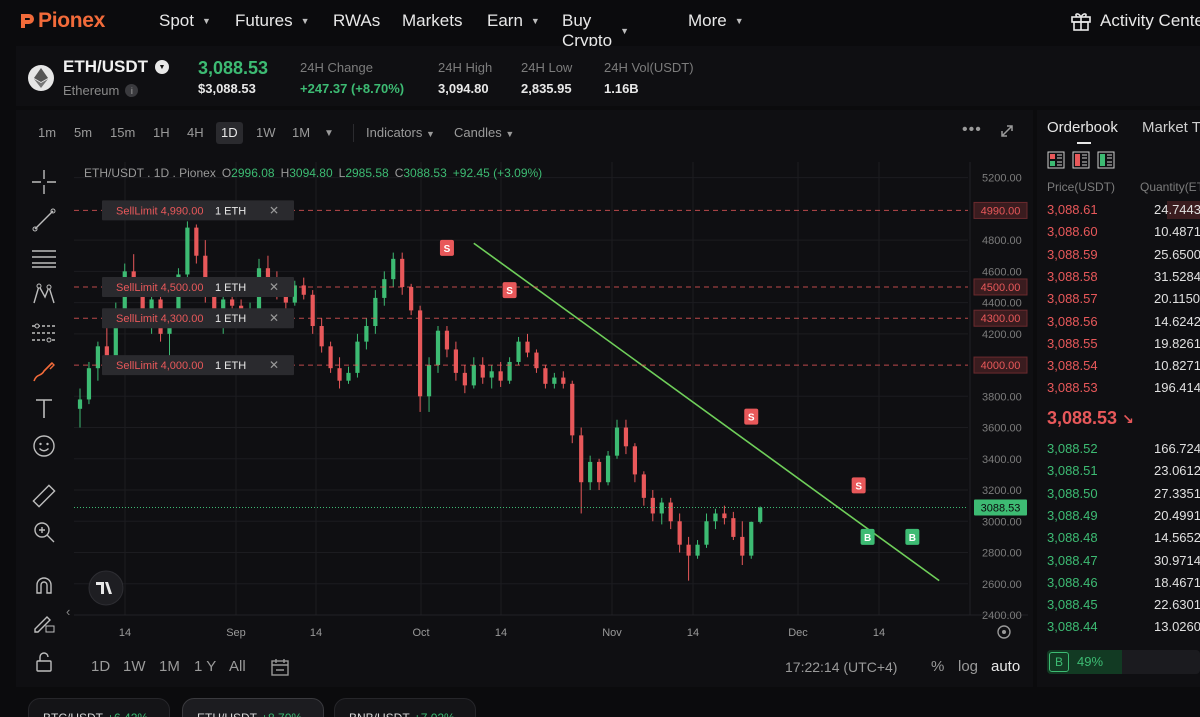 The height and width of the screenshot is (717, 1200). Describe the element at coordinates (134, 666) in the screenshot. I see `range-button-1w: 1W` at that location.